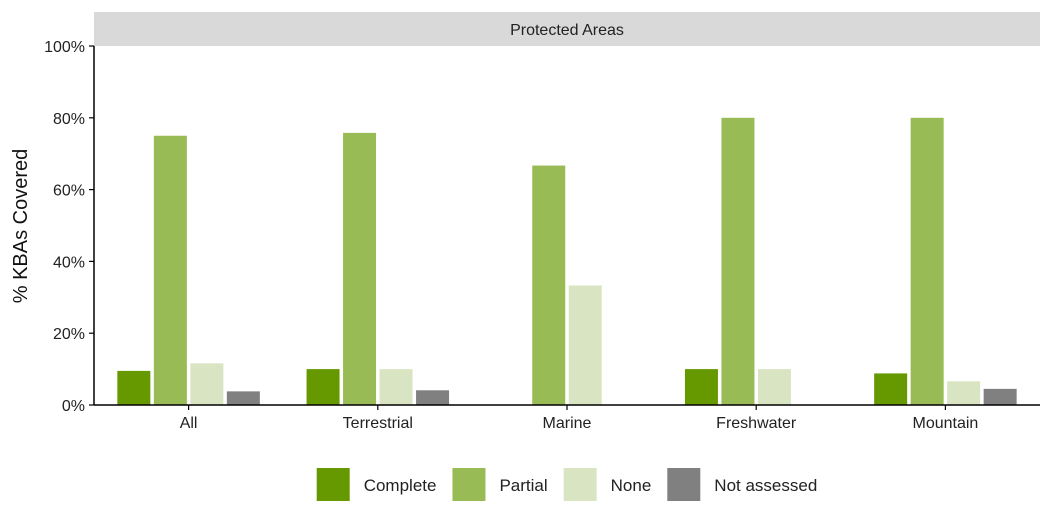 The height and width of the screenshot is (525, 1050). What do you see at coordinates (549, 285) in the screenshot?
I see `bar-partial-marine` at bounding box center [549, 285].